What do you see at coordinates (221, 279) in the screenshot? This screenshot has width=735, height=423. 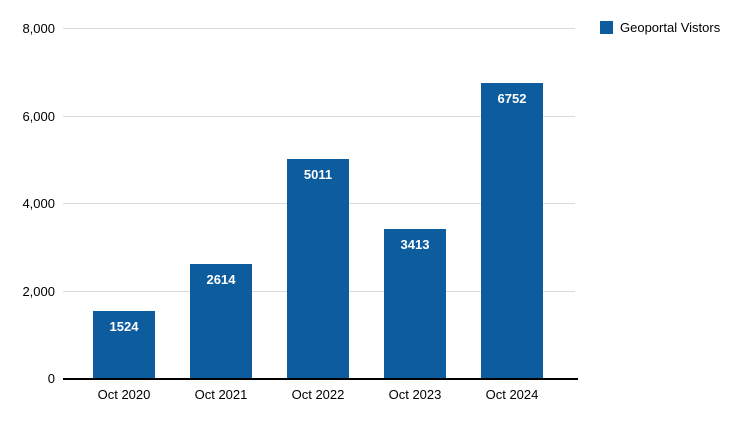 I see `bar-value-label: 2614` at bounding box center [221, 279].